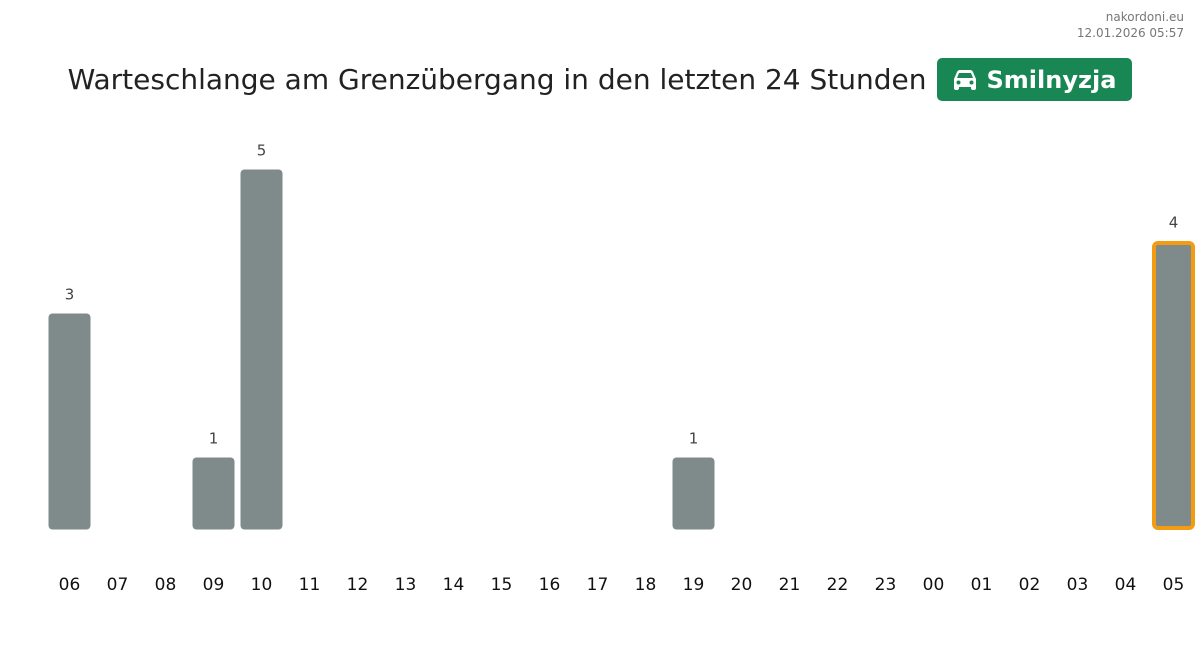 The image size is (1200, 651). What do you see at coordinates (1078, 585) in the screenshot?
I see `x-tick-label-03: 03` at bounding box center [1078, 585].